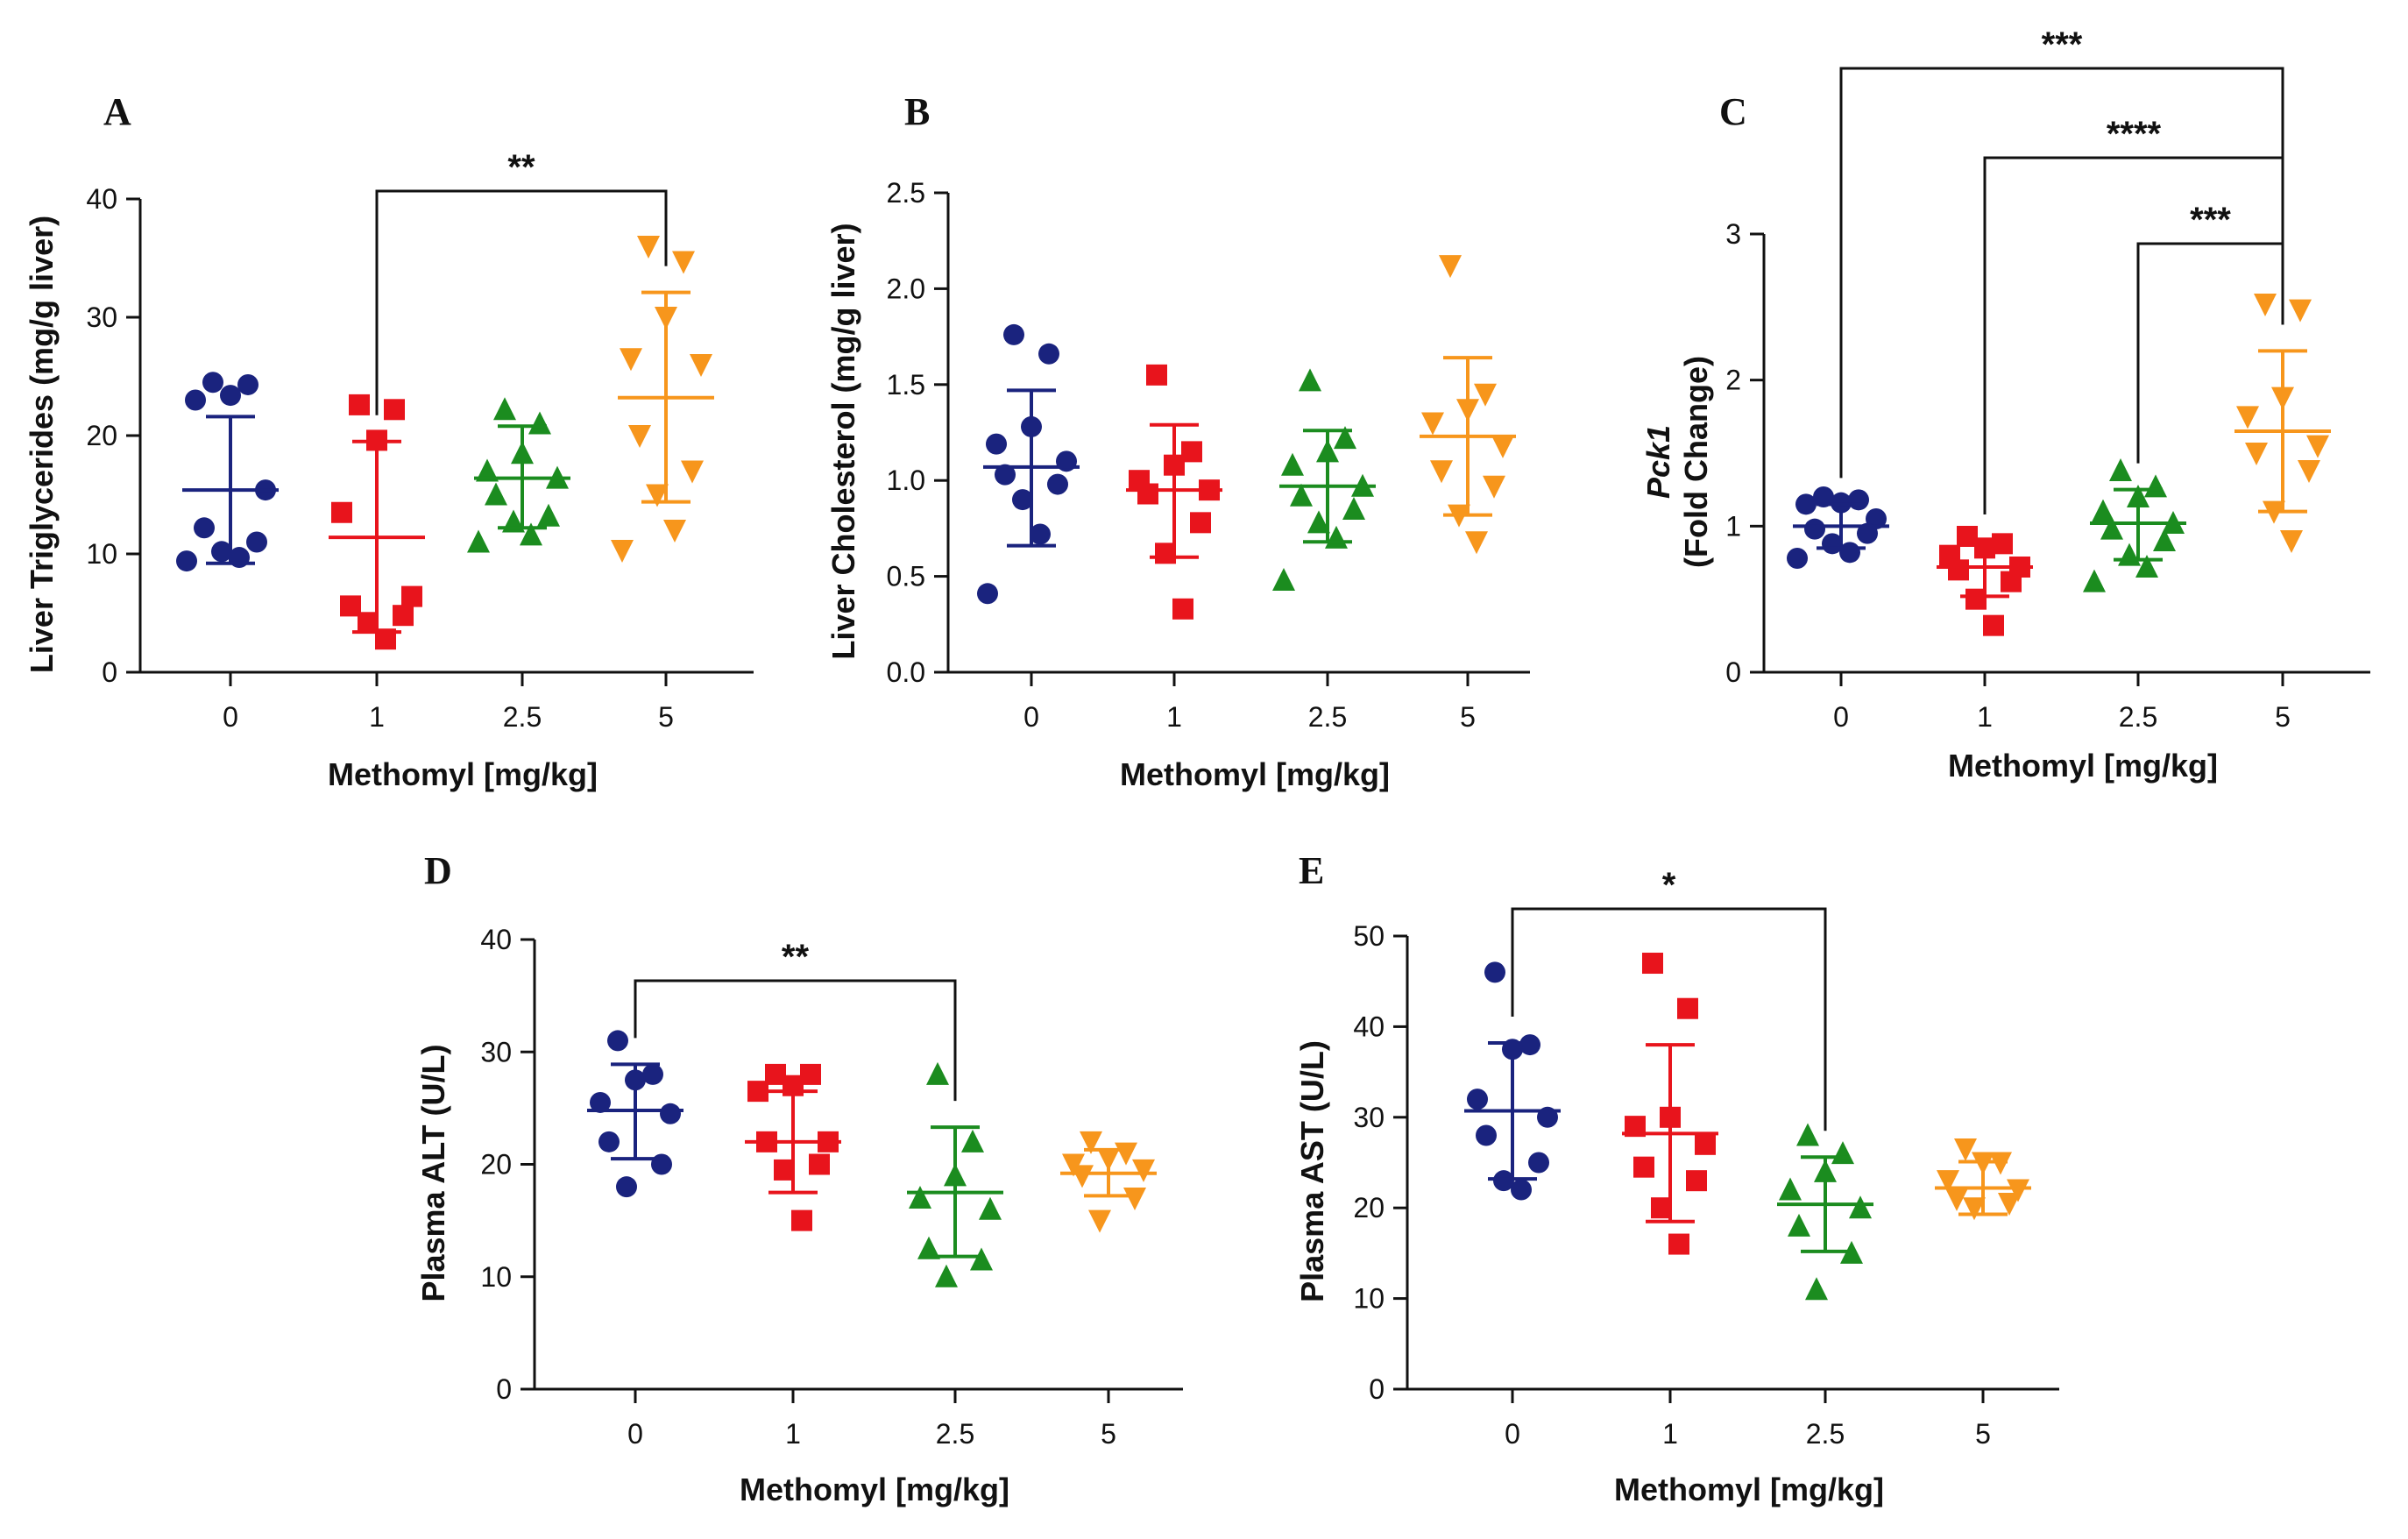  I want to click on panel-letter: C, so click(1733, 111).